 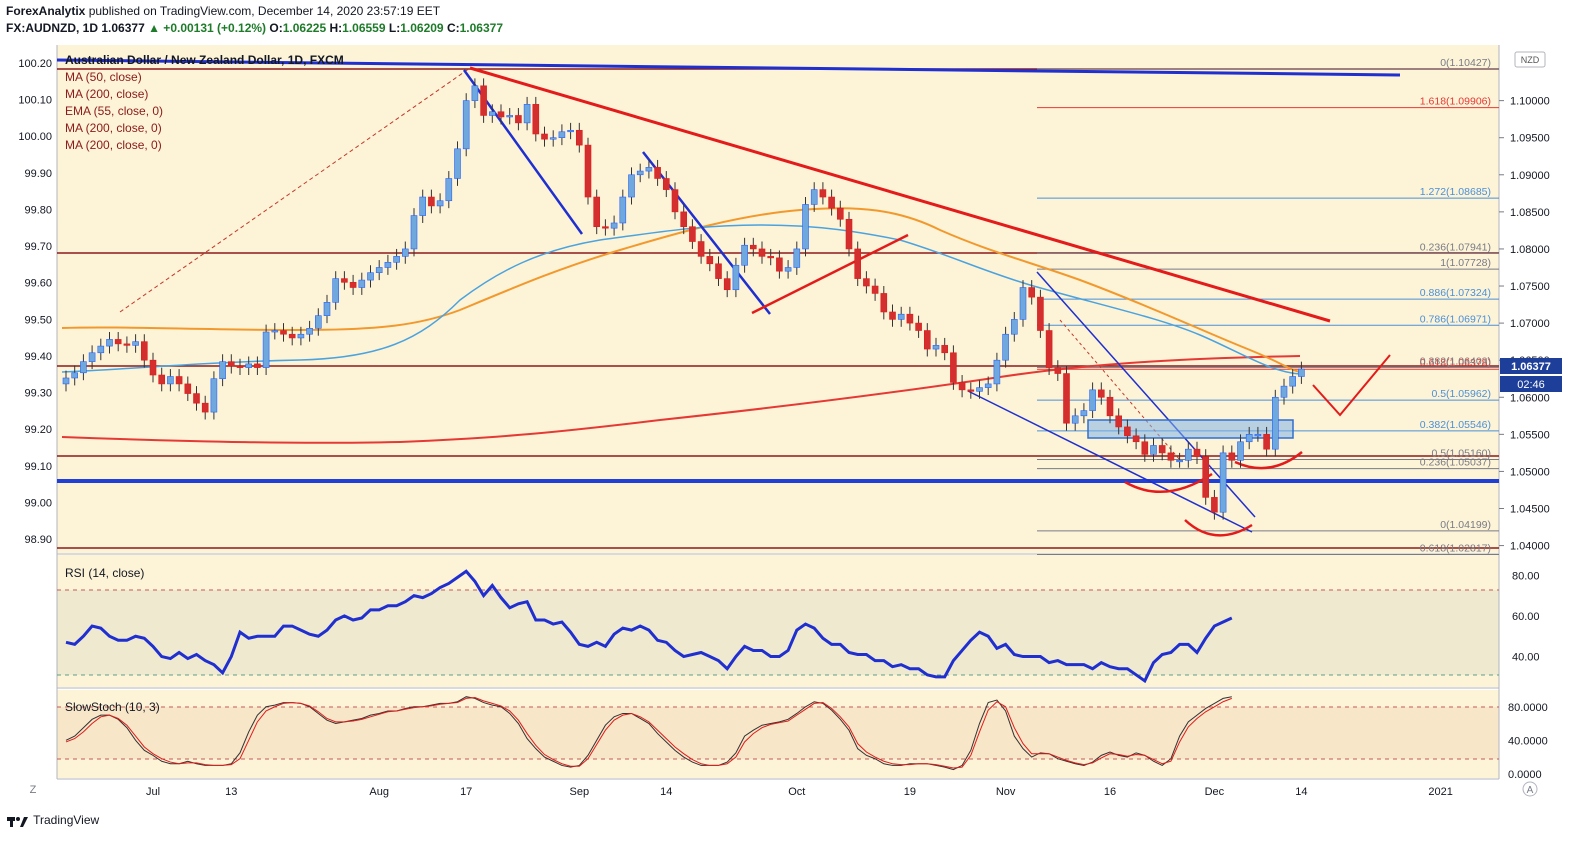 I want to click on fib-level-label: 0.236(1.07941), so click(x=1455, y=247).